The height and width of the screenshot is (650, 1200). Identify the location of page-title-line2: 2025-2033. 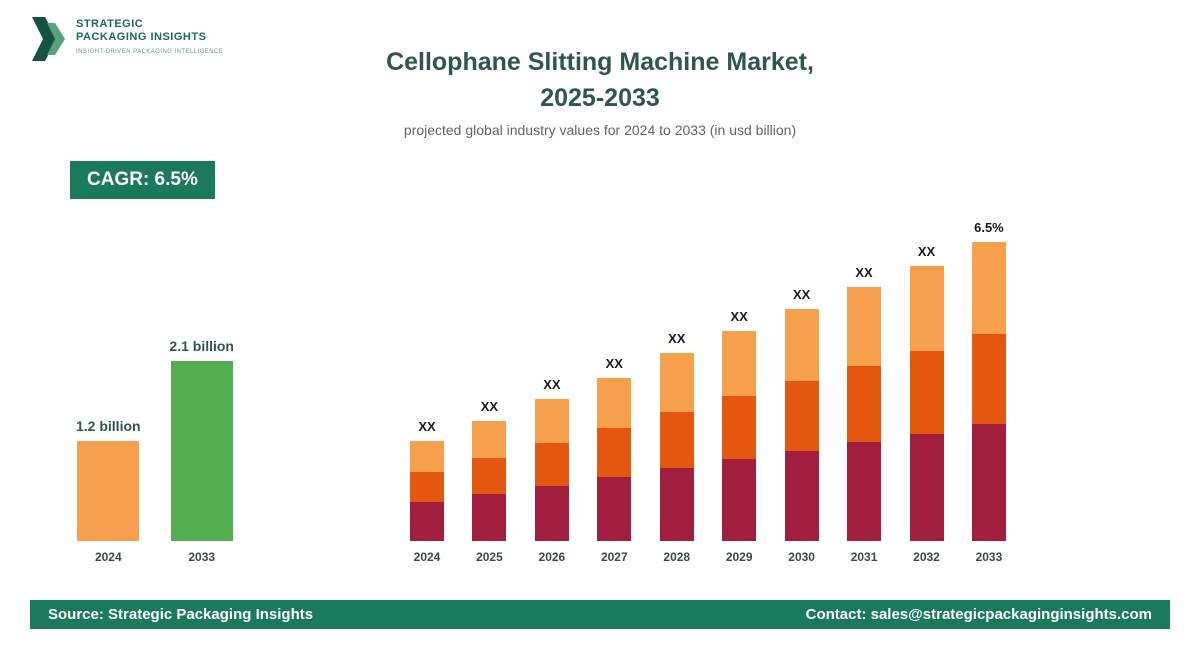
(600, 98).